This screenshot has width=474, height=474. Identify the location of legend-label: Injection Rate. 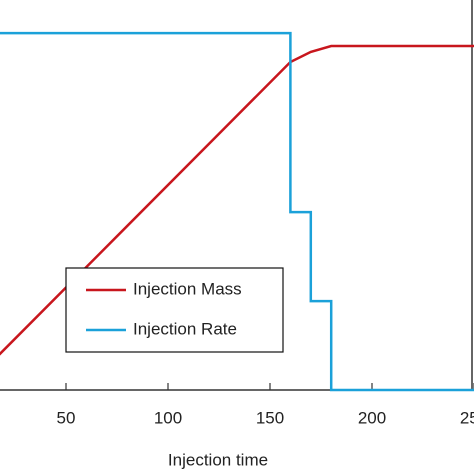
(185, 328).